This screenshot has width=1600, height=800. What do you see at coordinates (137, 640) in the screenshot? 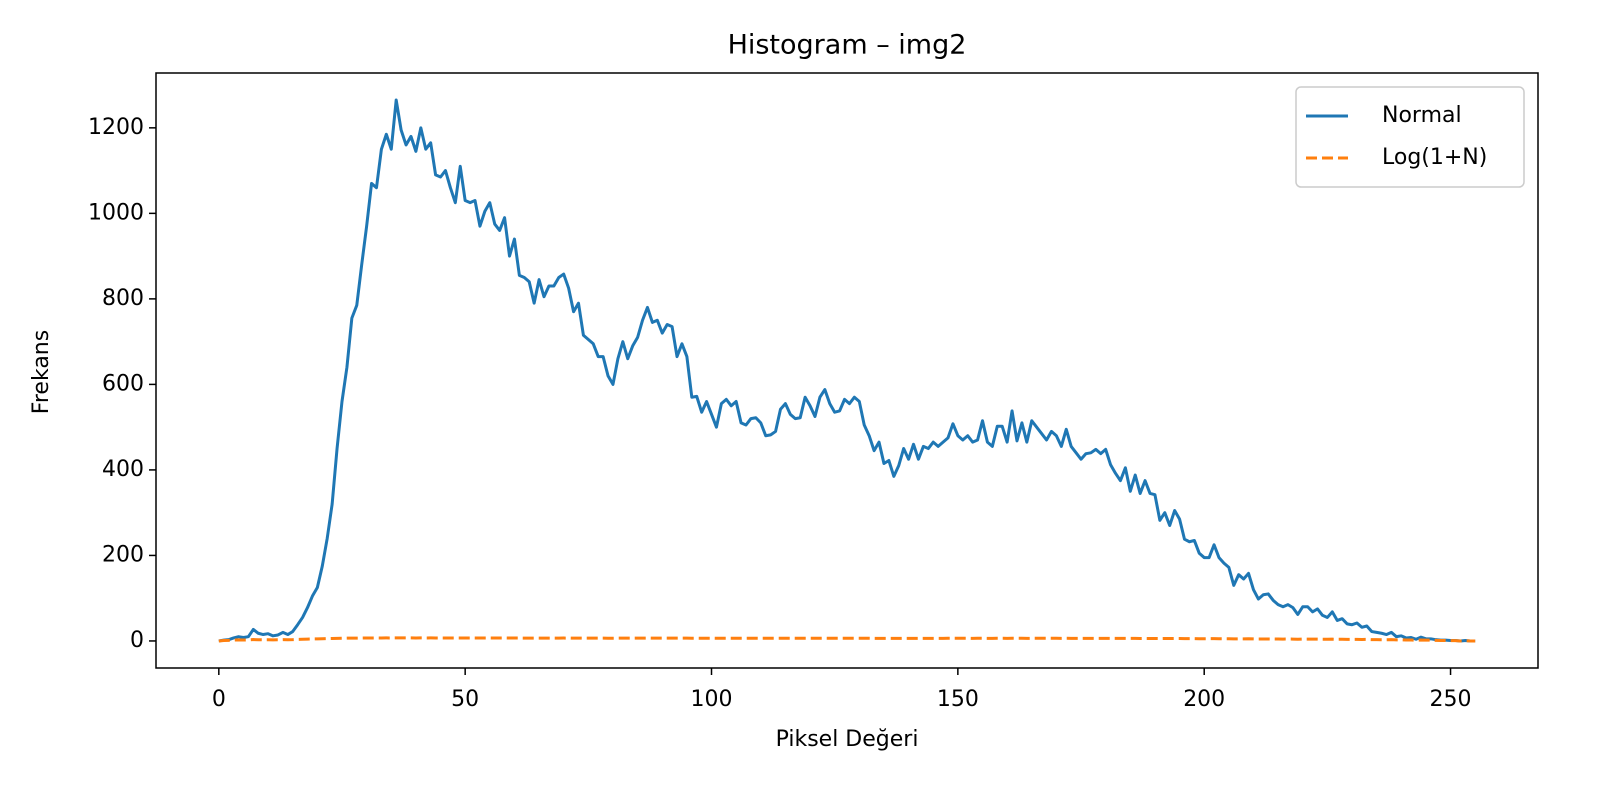
I see `y-tick-label: 0` at bounding box center [137, 640].